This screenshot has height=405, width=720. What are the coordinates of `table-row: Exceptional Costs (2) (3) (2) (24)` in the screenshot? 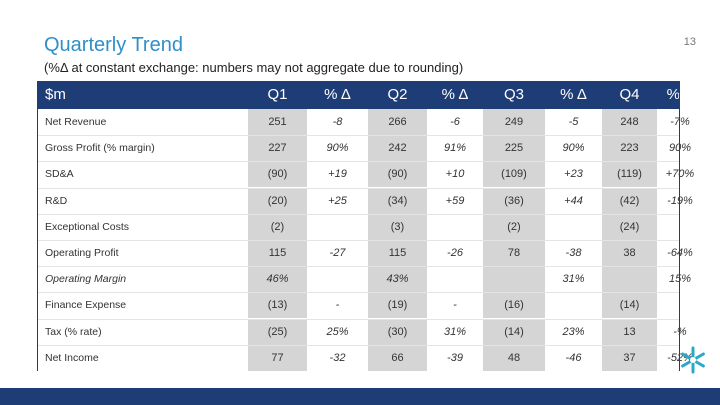 It's located at (358, 226).